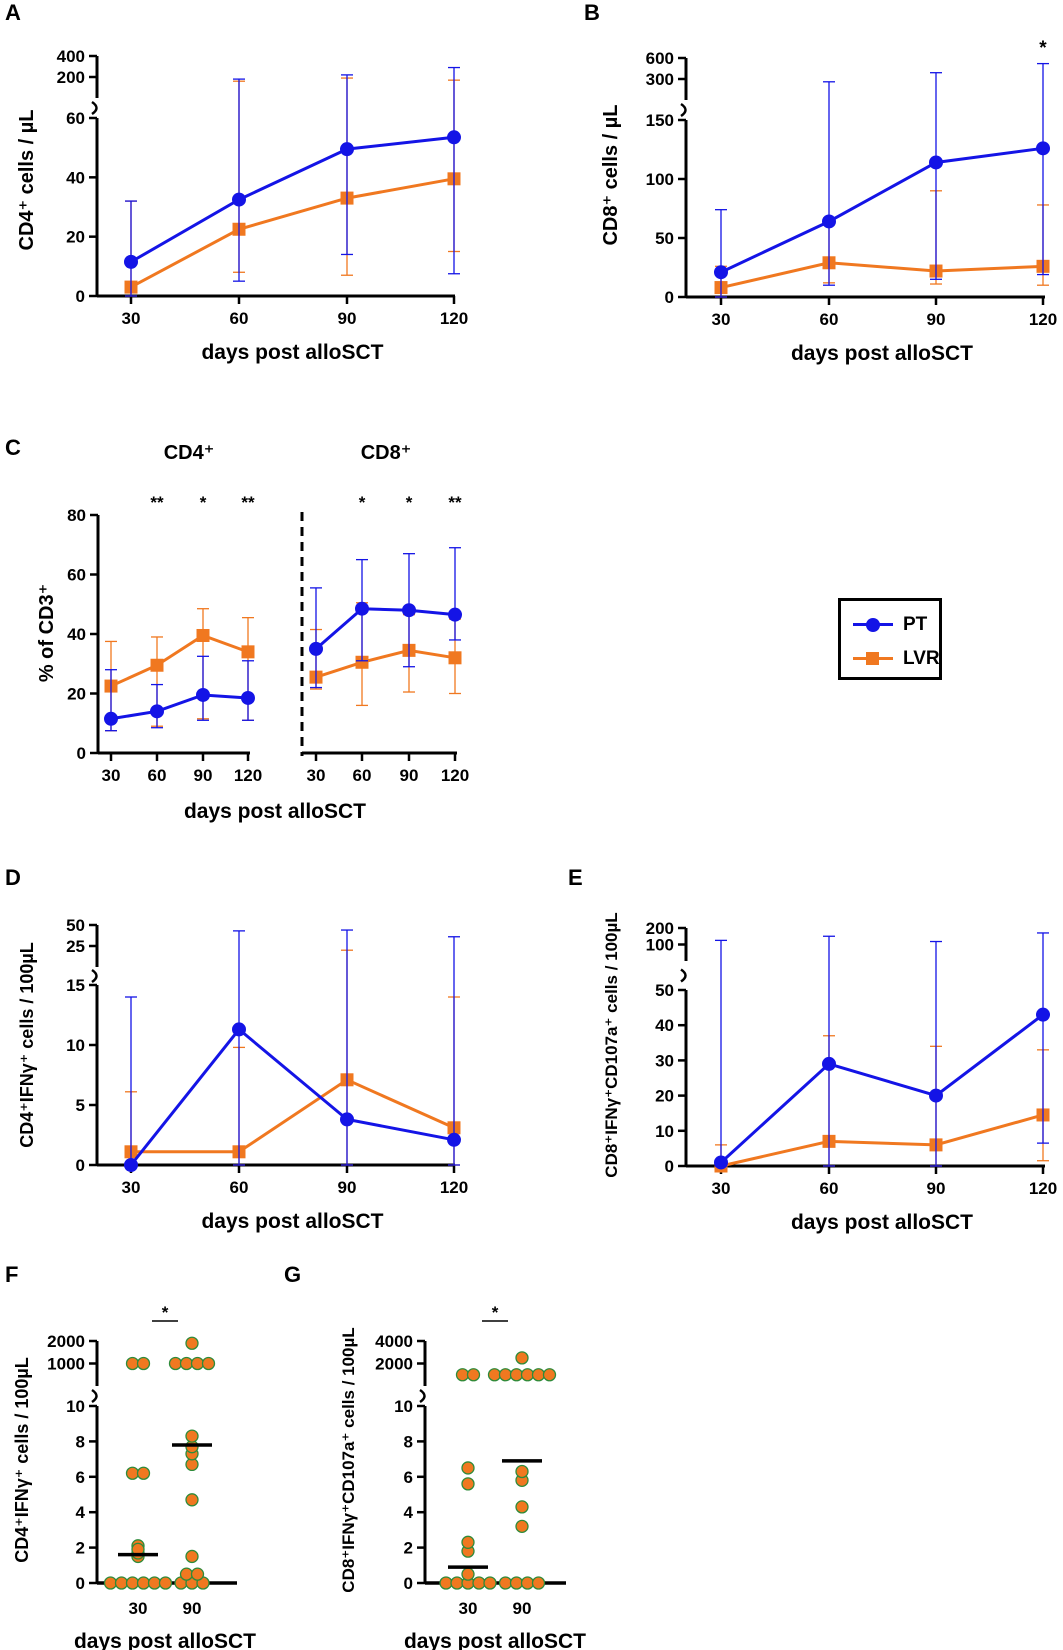  What do you see at coordinates (890, 639) in the screenshot?
I see `legend: PT LVR` at bounding box center [890, 639].